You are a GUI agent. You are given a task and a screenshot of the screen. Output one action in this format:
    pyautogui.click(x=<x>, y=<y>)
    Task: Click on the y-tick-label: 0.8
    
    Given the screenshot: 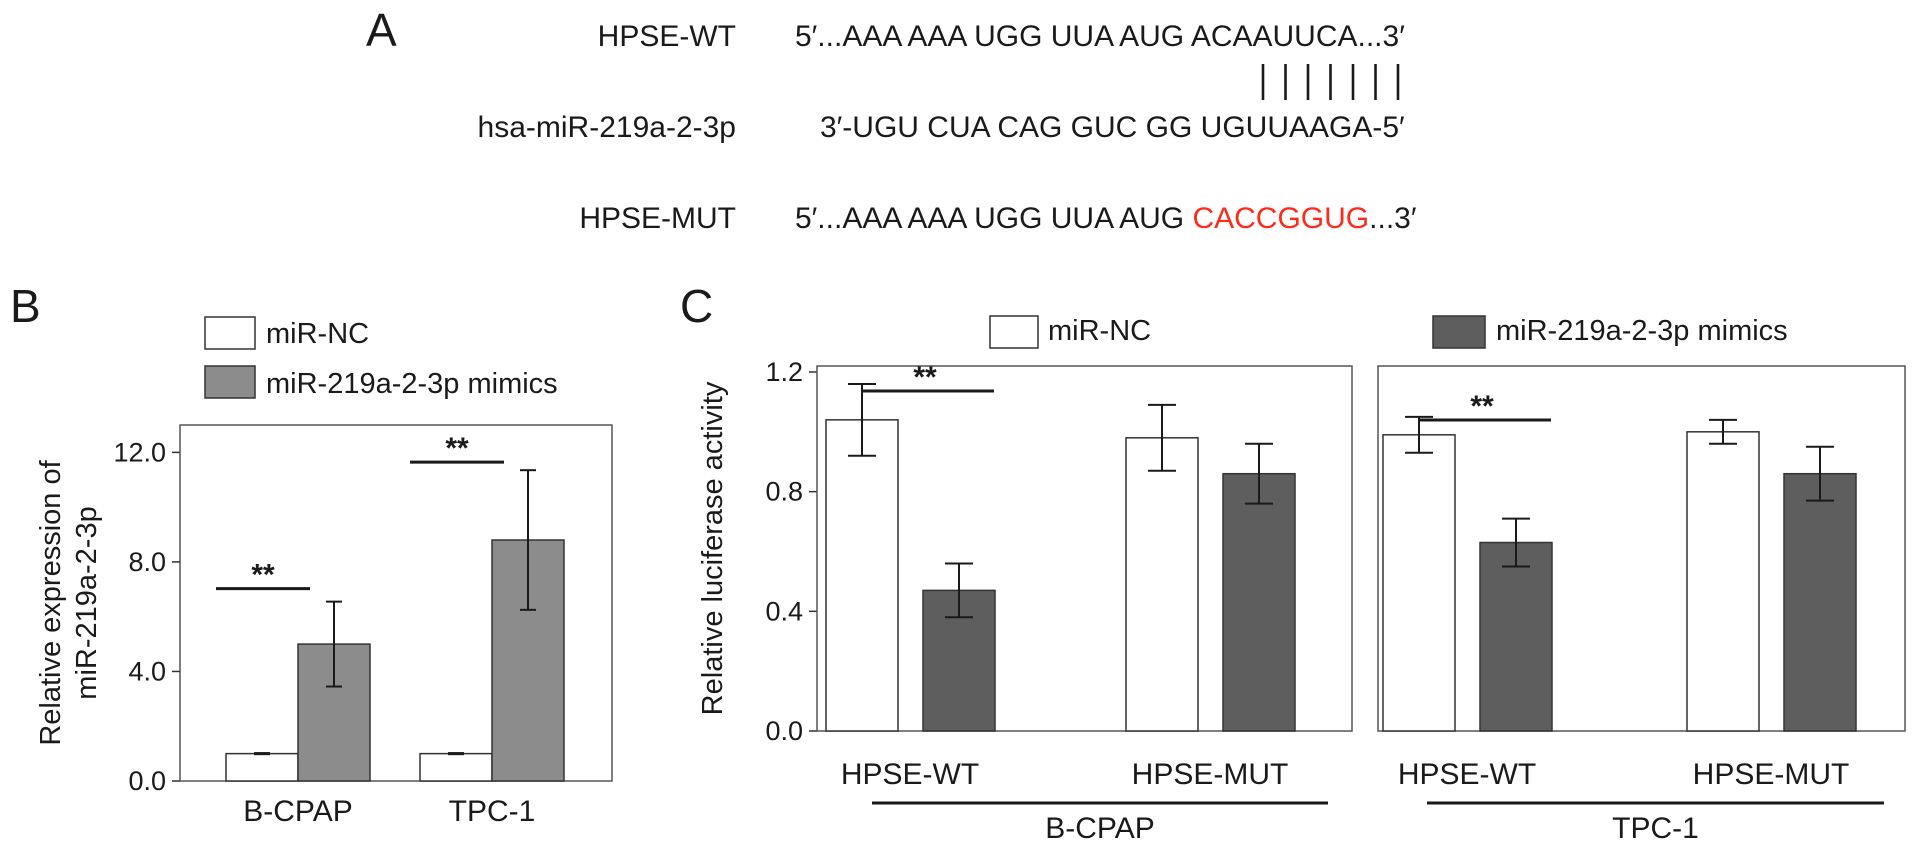 What is the action you would take?
    pyautogui.click(x=784, y=492)
    